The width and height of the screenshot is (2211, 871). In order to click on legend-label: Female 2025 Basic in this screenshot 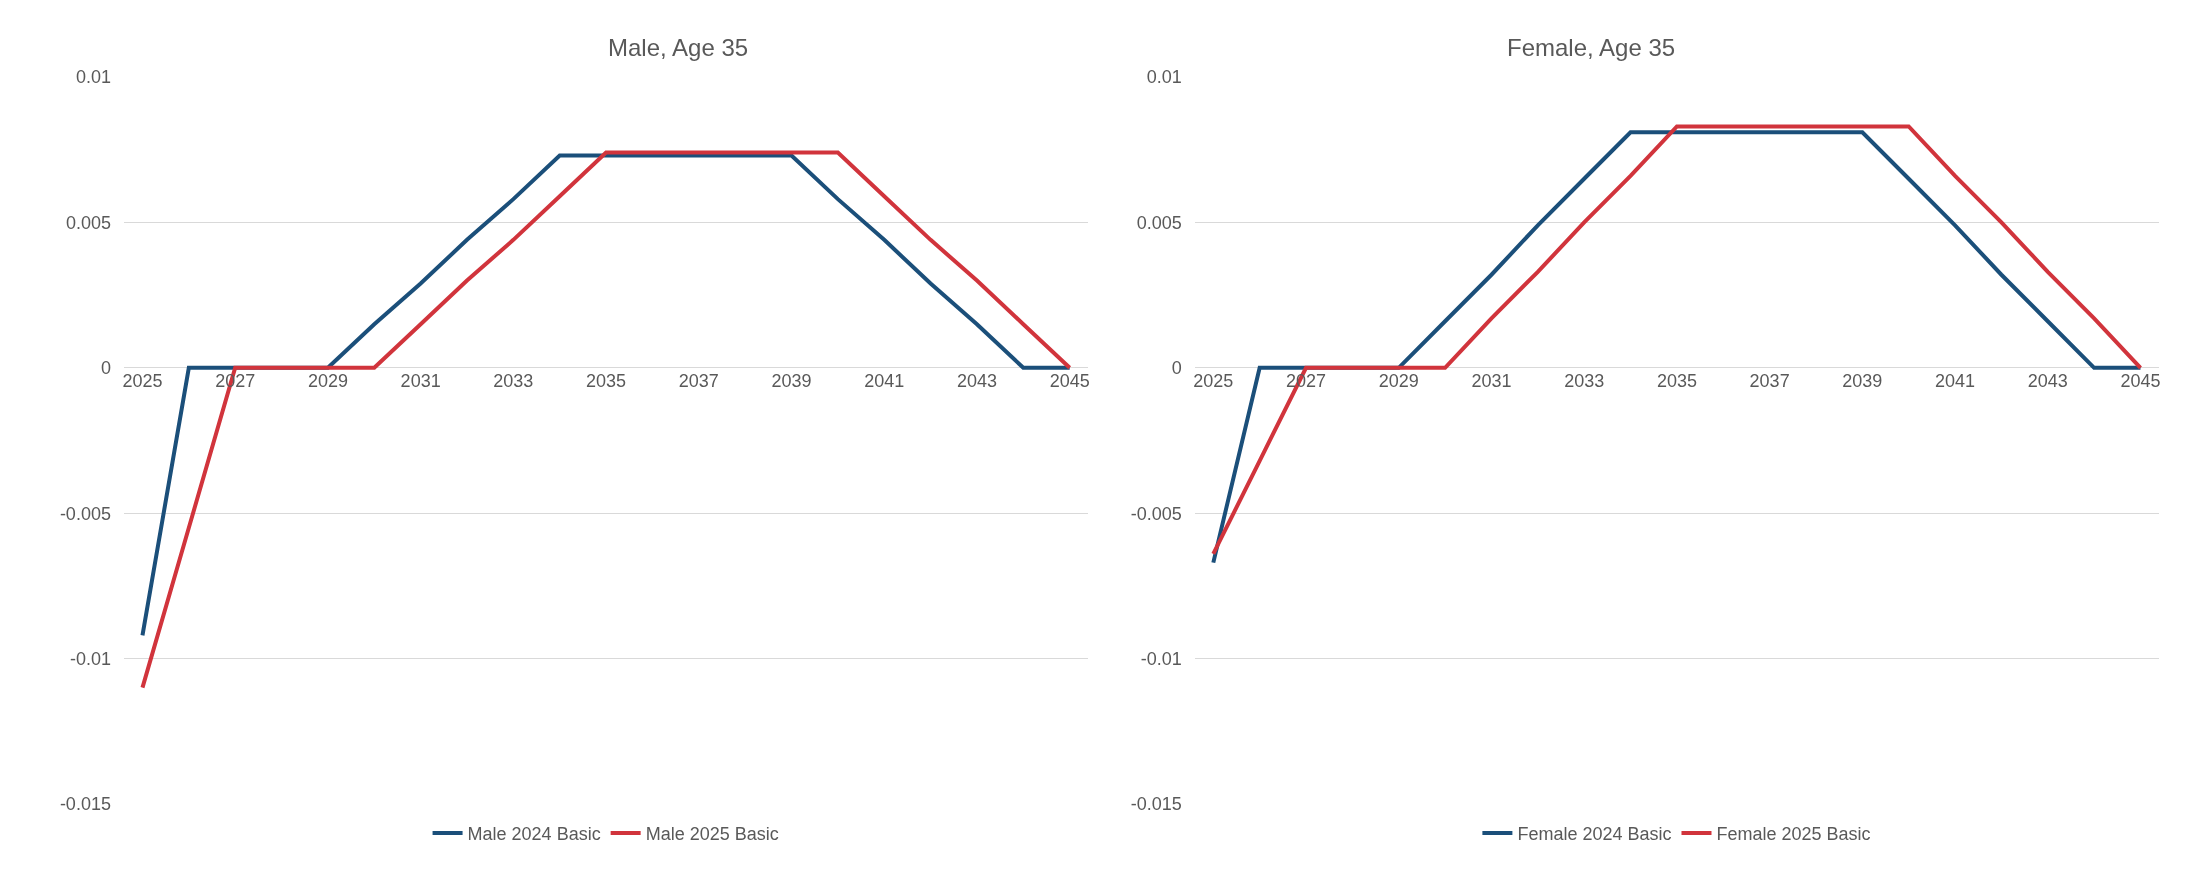, I will do `click(1793, 834)`.